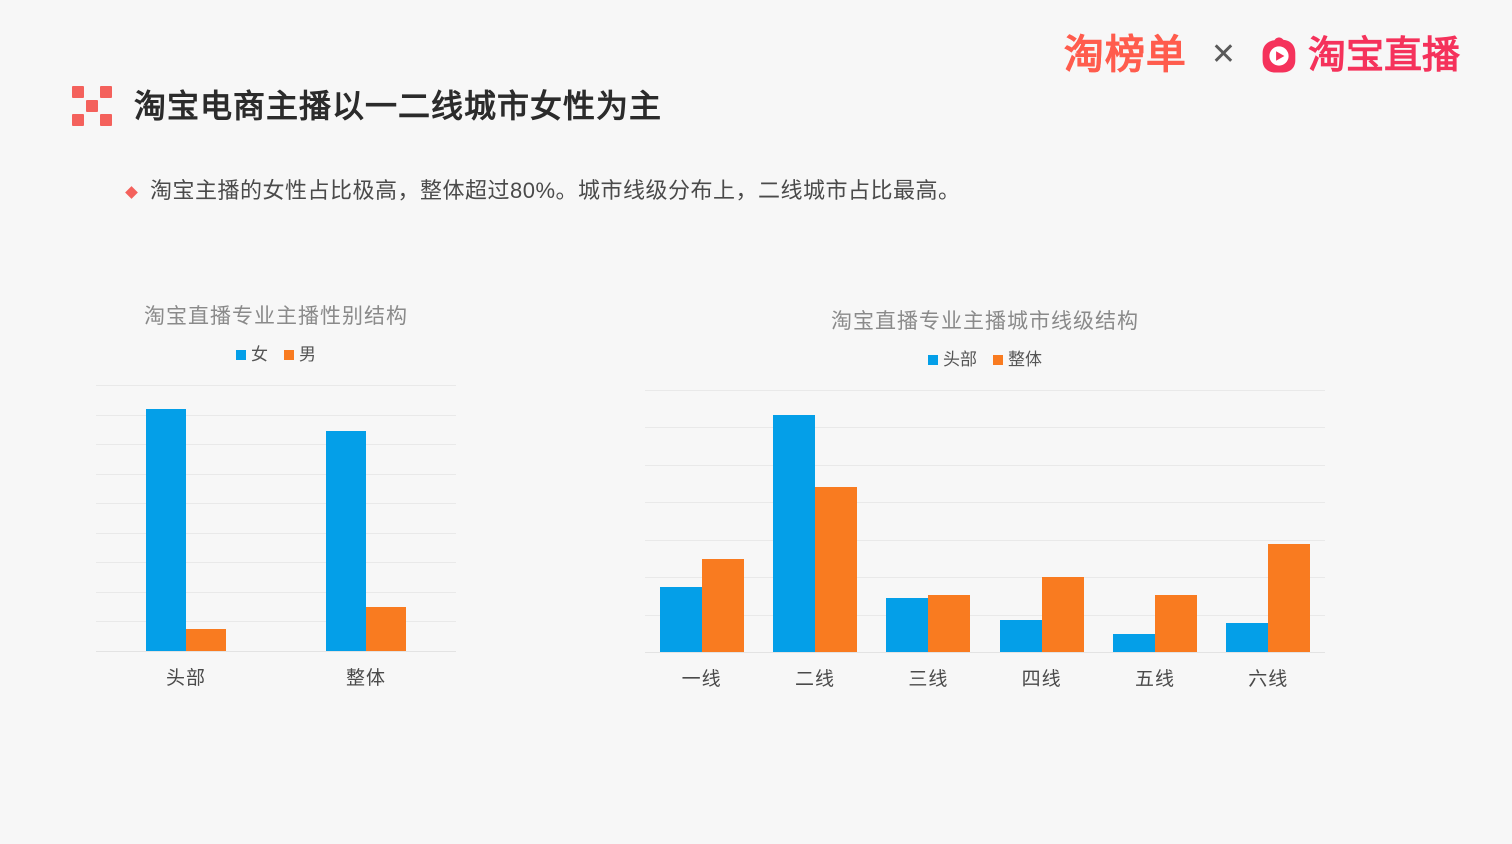  I want to click on bar-四线-整体, so click(1062, 614).